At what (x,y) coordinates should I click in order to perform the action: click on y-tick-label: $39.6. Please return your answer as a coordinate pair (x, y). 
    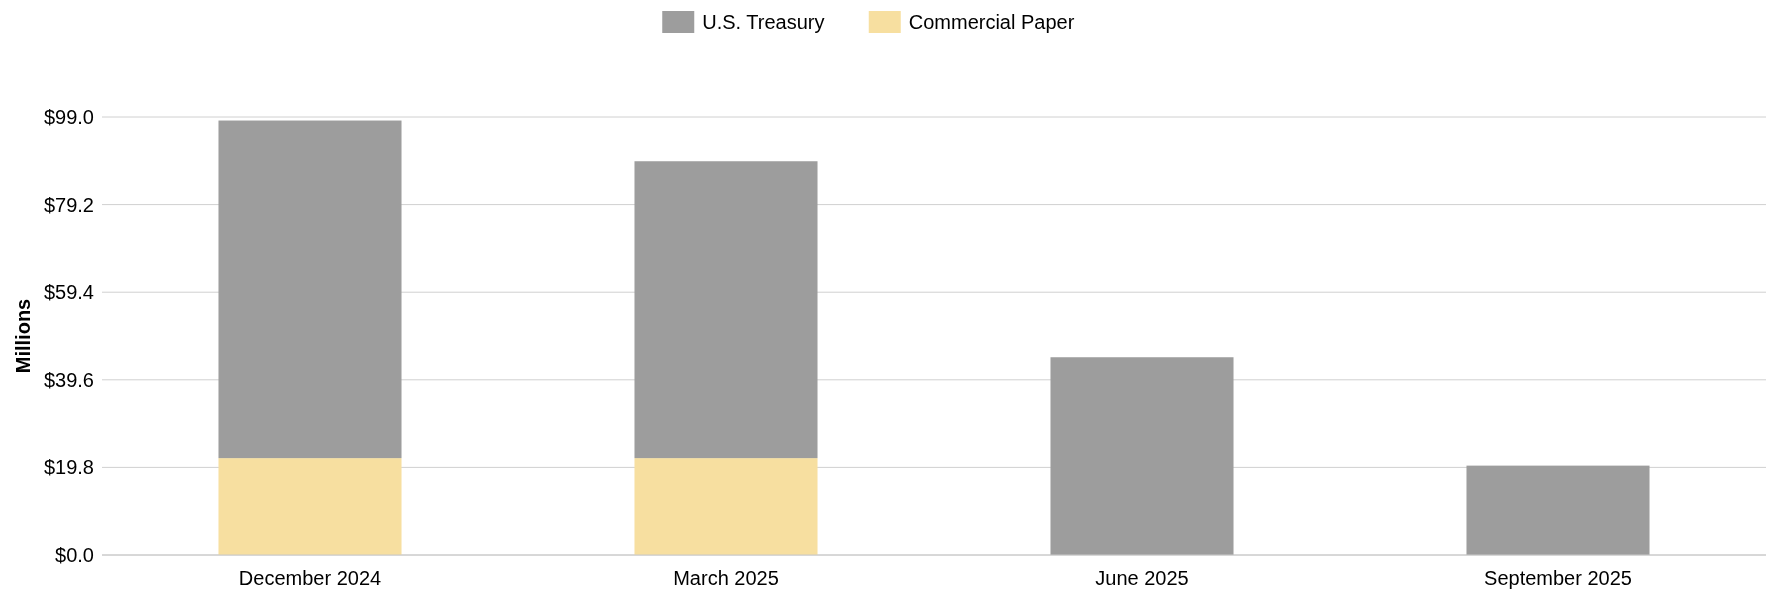
    Looking at the image, I should click on (68, 379).